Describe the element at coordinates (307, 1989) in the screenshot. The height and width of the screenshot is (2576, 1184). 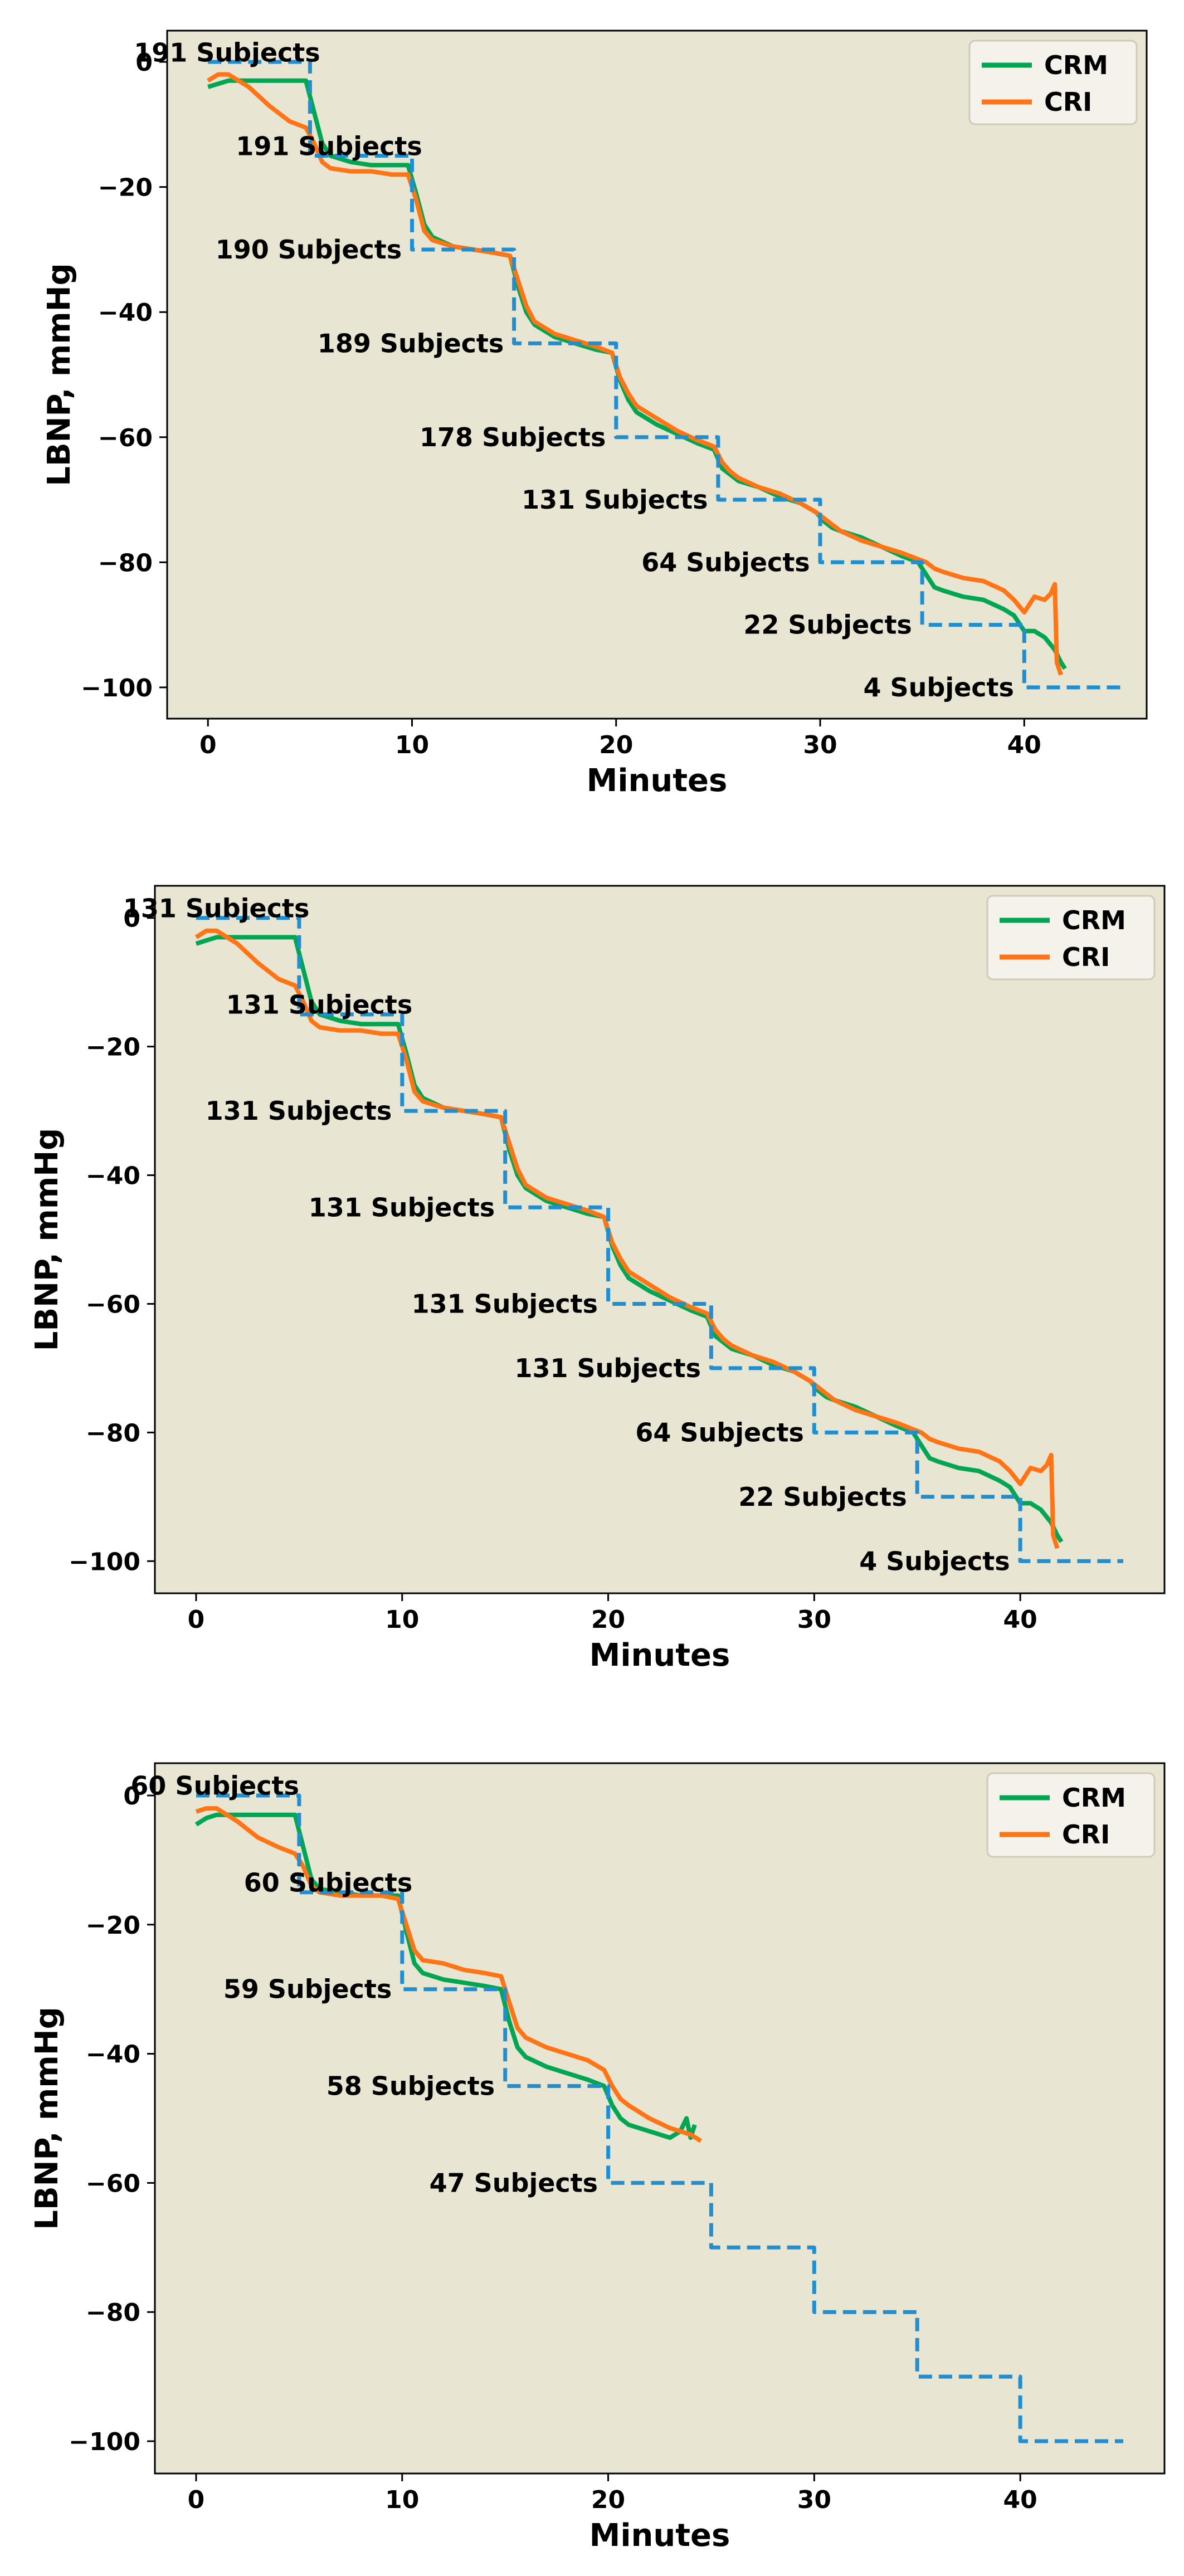
I see `subject-count-annotation: 59 Subjects` at that location.